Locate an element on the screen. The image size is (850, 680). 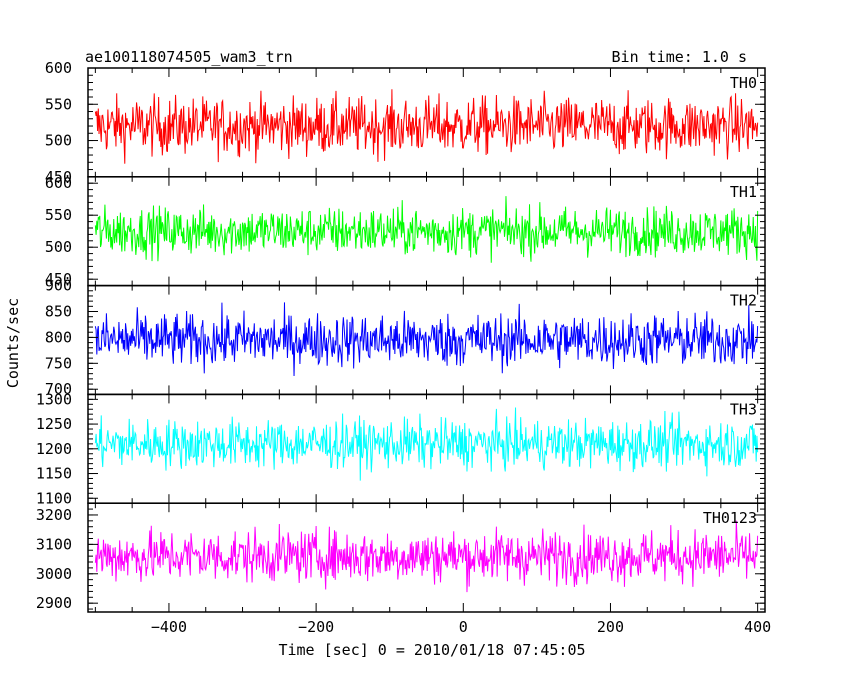
panel-th0123: 2900 3000 3100 3200 TH0123 is located at coordinates (401, 557).